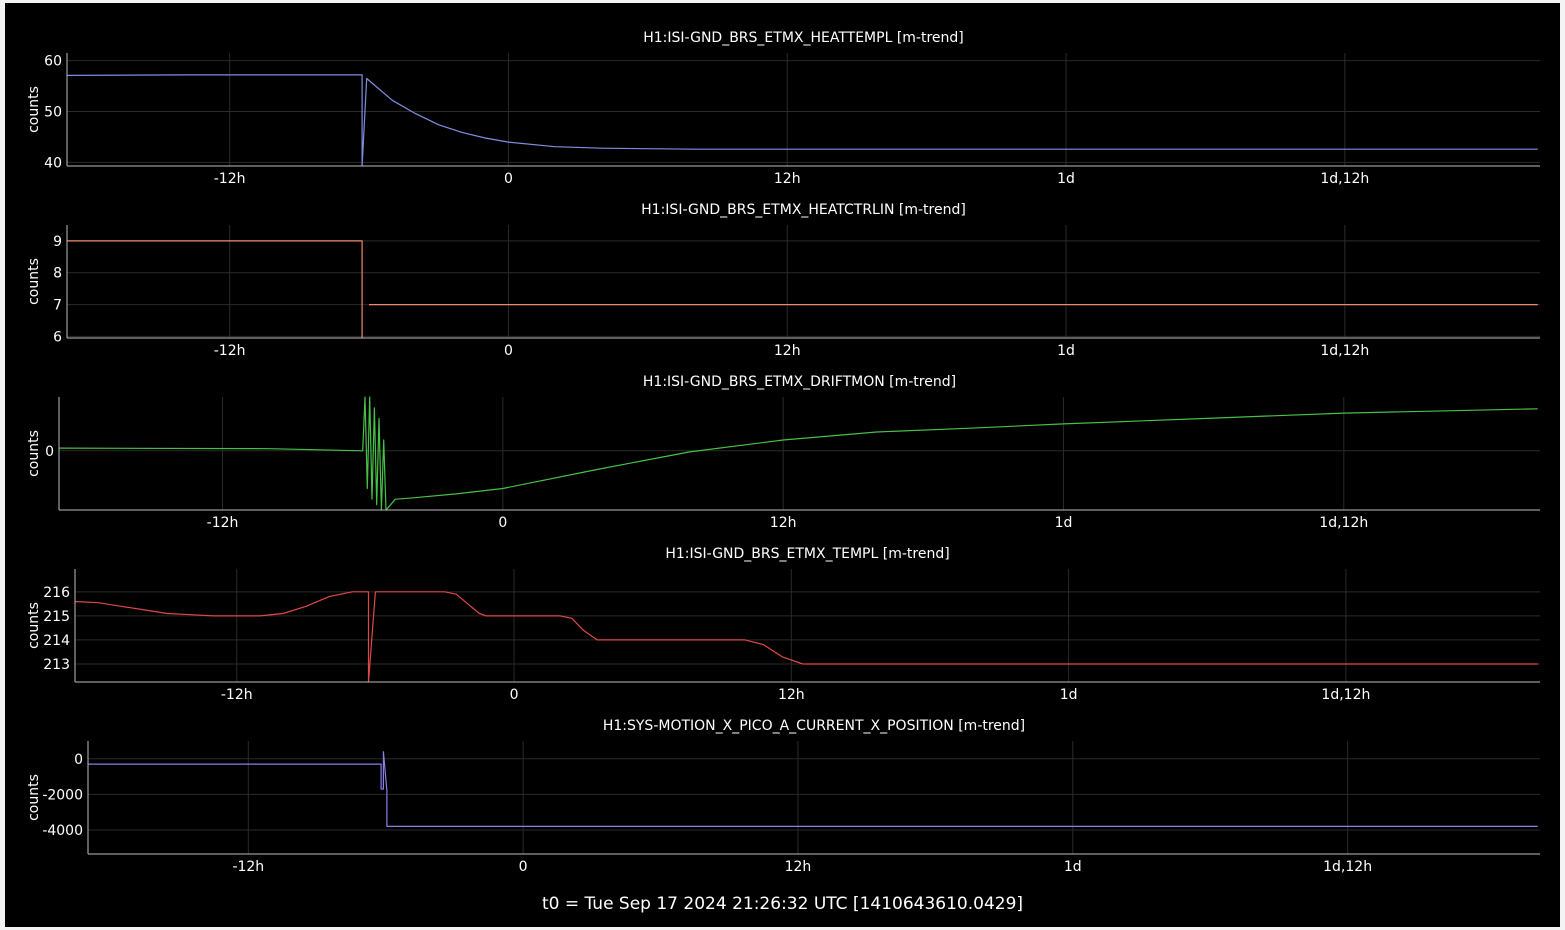  What do you see at coordinates (56, 641) in the screenshot?
I see `y-tick-label: 214` at bounding box center [56, 641].